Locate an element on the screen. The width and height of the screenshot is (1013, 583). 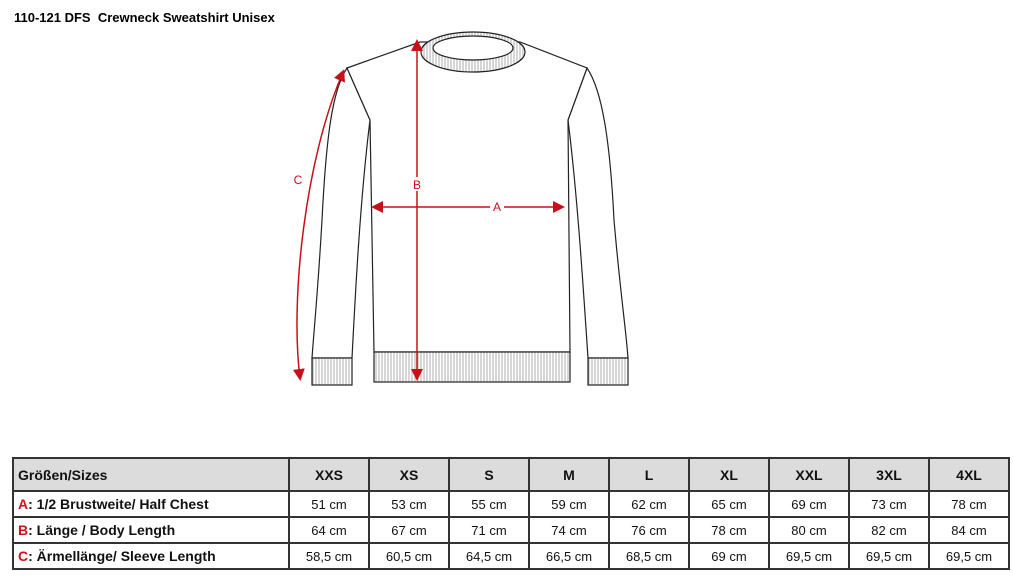
cell: 53 cm is located at coordinates (409, 504).